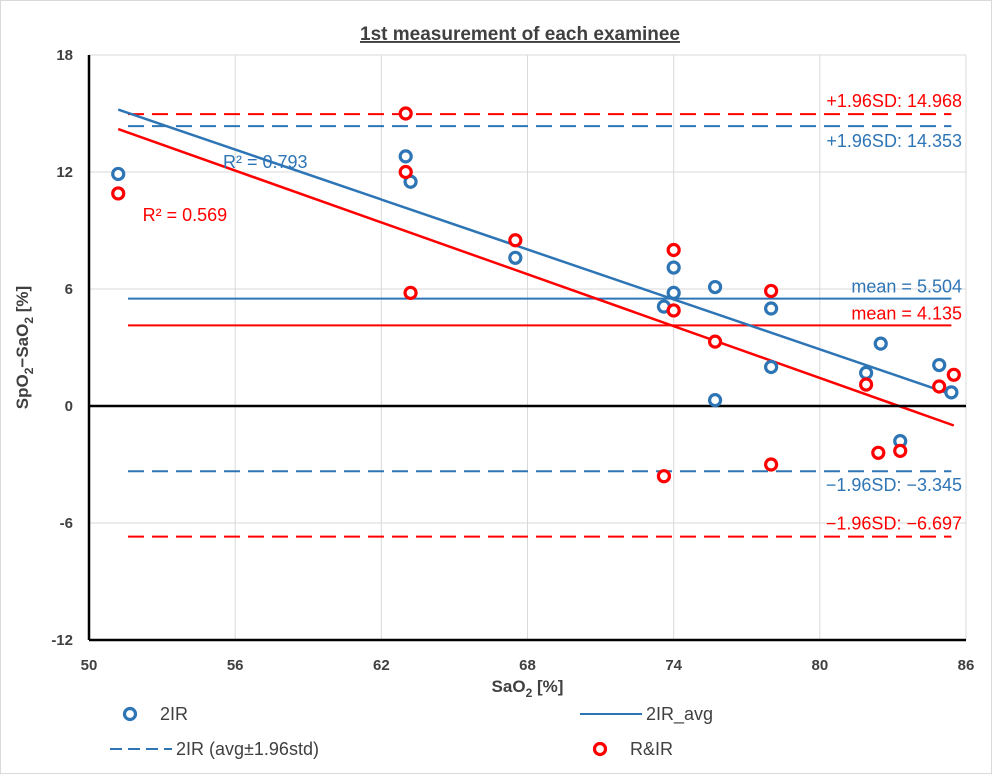 This screenshot has height=774, width=992. What do you see at coordinates (411, 731) in the screenshot?
I see `legend: 2IR 2IR_avg 2IR (avg±1.96std) R&IR` at bounding box center [411, 731].